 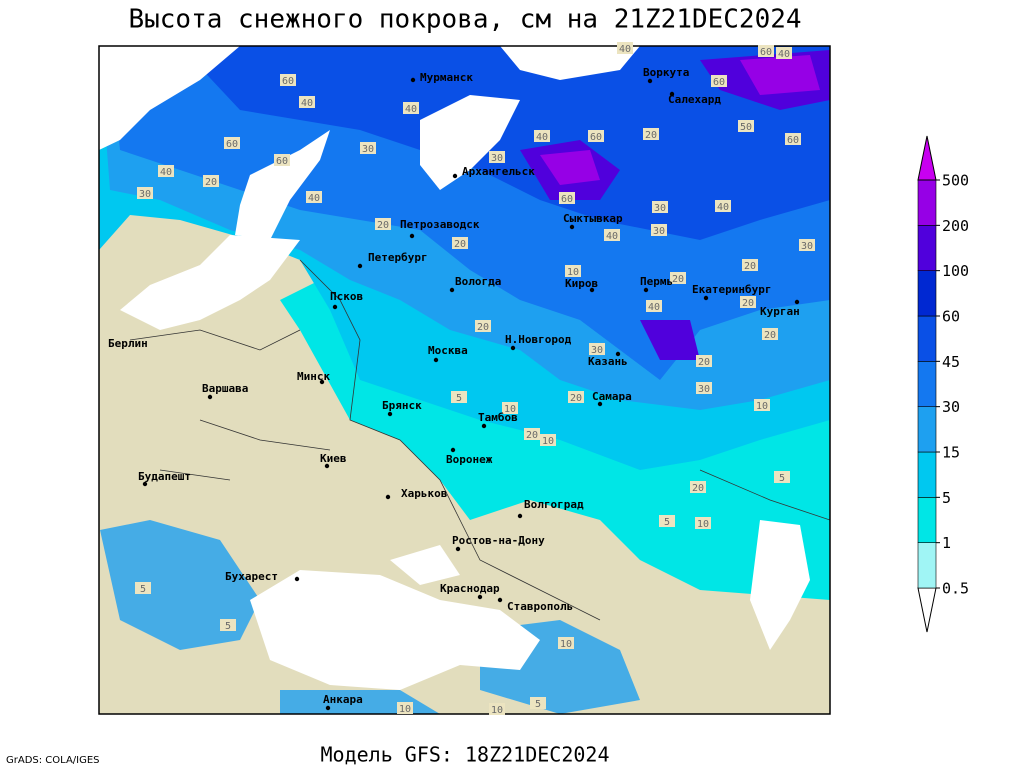 What do you see at coordinates (581, 283) in the screenshot?
I see `city-label: Киров` at bounding box center [581, 283].